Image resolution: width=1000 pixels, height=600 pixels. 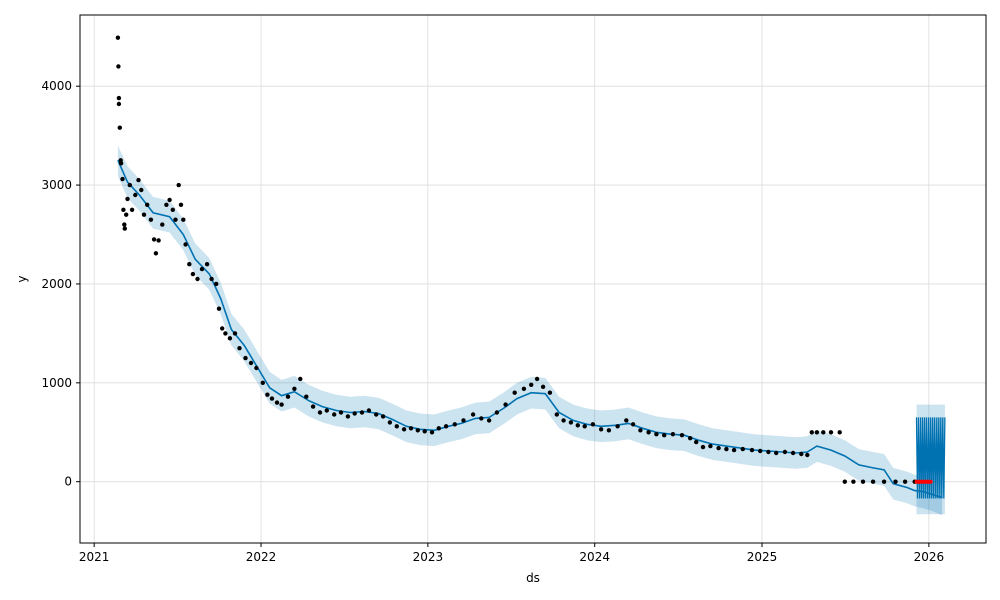 What do you see at coordinates (929, 557) in the screenshot?
I see `x-tick-label: 2026` at bounding box center [929, 557].